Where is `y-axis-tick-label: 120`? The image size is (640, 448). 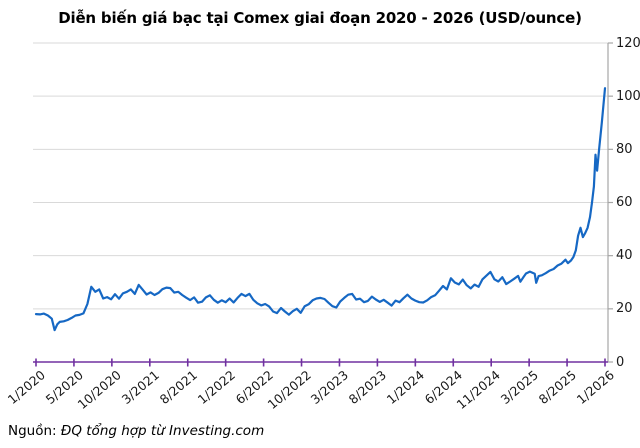 y-axis-tick-label: 120 is located at coordinates (628, 43).